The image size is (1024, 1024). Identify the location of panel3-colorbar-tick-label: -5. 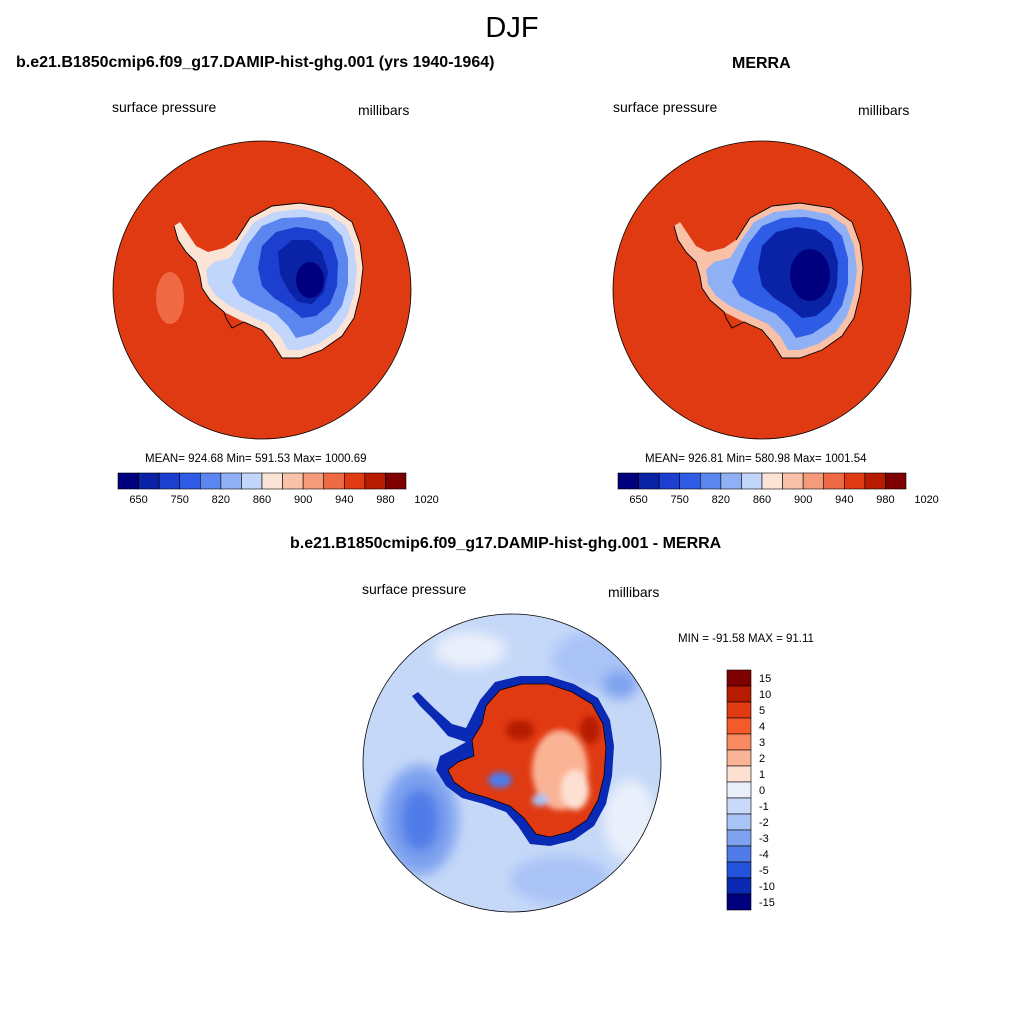
(764, 871).